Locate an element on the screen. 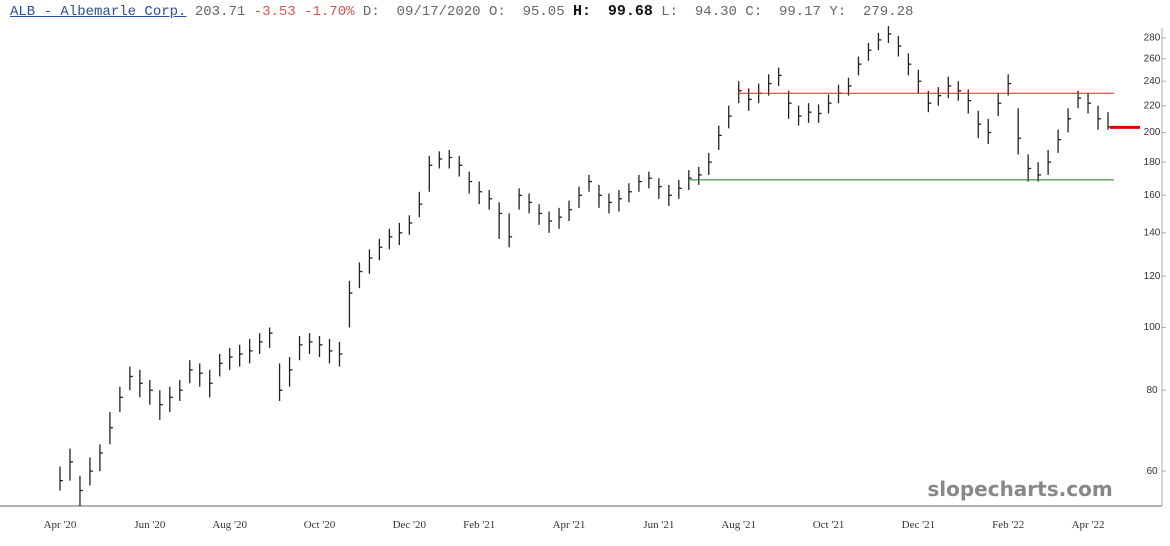 This screenshot has width=1170, height=546. x-tick-label: Apr '20 is located at coordinates (60, 525).